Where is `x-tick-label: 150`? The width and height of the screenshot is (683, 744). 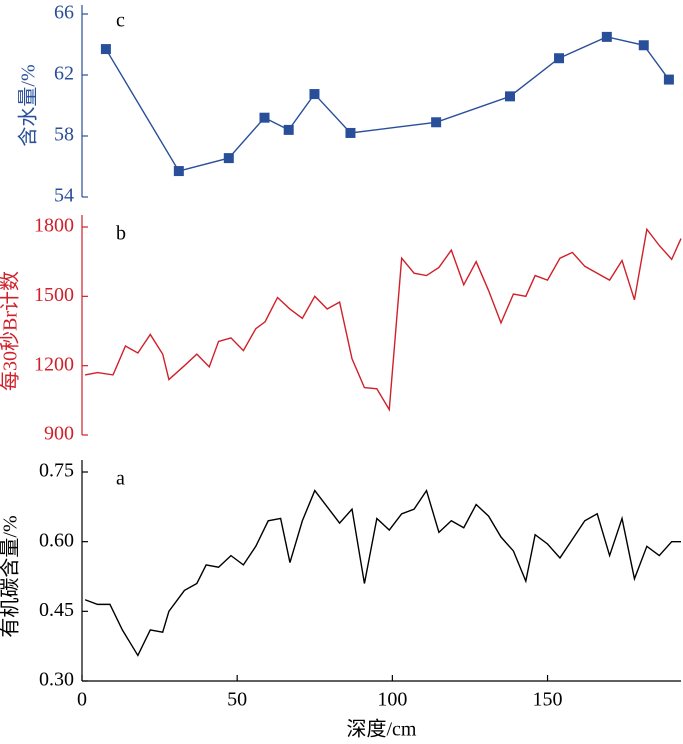 x-tick-label: 150 is located at coordinates (548, 700).